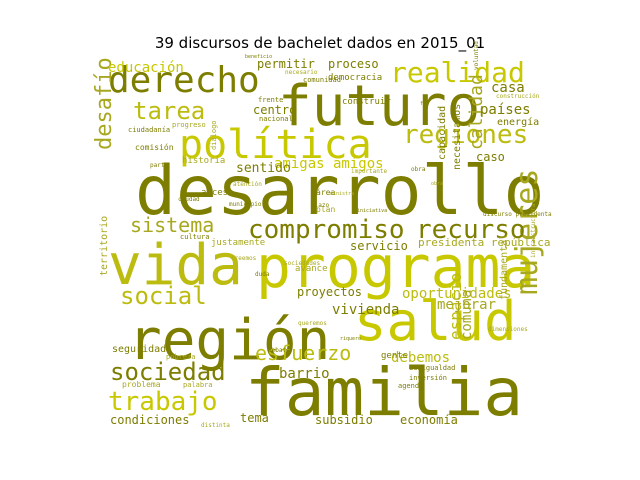 Image resolution: width=640 pixels, height=480 pixels. Describe the element at coordinates (329, 292) in the screenshot. I see `word: proyectos` at that location.